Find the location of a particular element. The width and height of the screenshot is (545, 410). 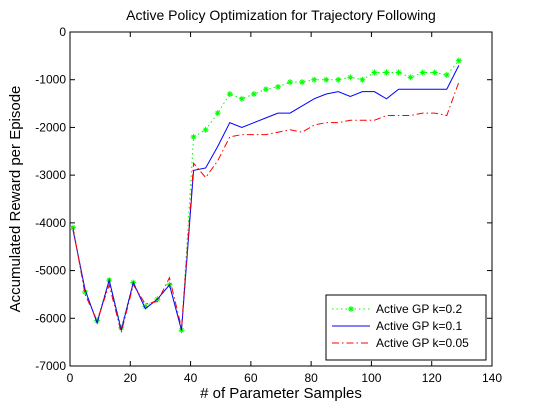

y-tick-label: -7000 is located at coordinates (50, 366).